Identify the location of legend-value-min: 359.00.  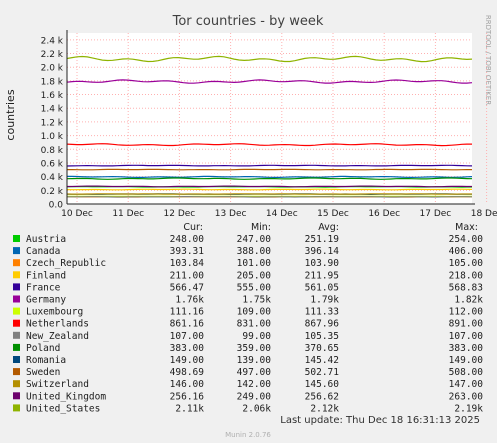
(254, 348).